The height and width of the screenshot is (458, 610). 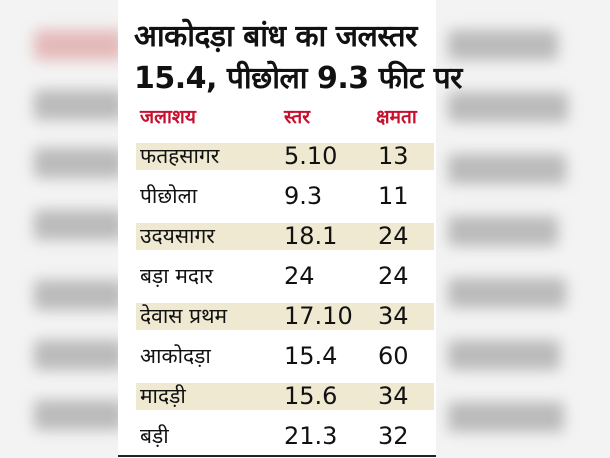 What do you see at coordinates (175, 356) in the screenshot?
I see `reservoir-name: आकोदड़ा` at bounding box center [175, 356].